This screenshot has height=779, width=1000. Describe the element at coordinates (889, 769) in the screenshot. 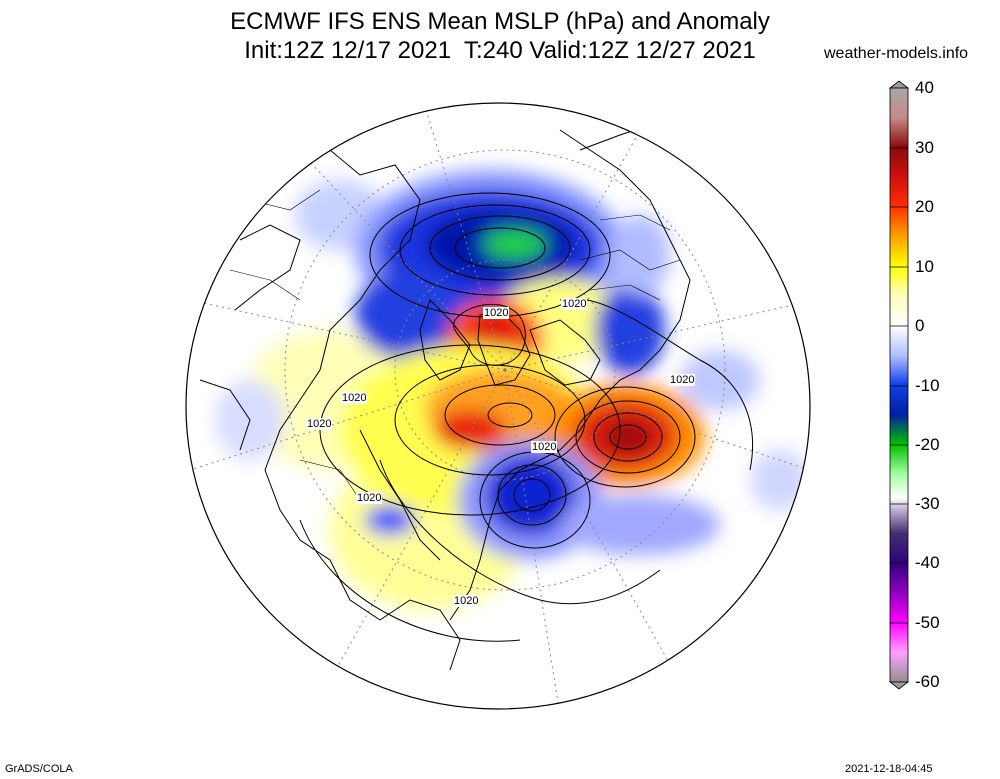

I see `footer-timestamp: 2021-12-18-04:45` at that location.